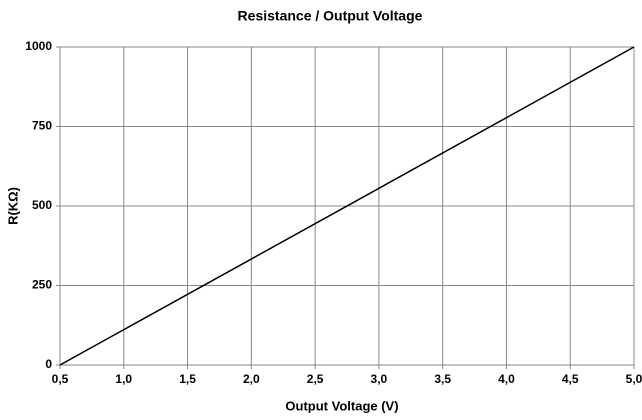  I want to click on y-tick-label: 1000, so click(38, 46).